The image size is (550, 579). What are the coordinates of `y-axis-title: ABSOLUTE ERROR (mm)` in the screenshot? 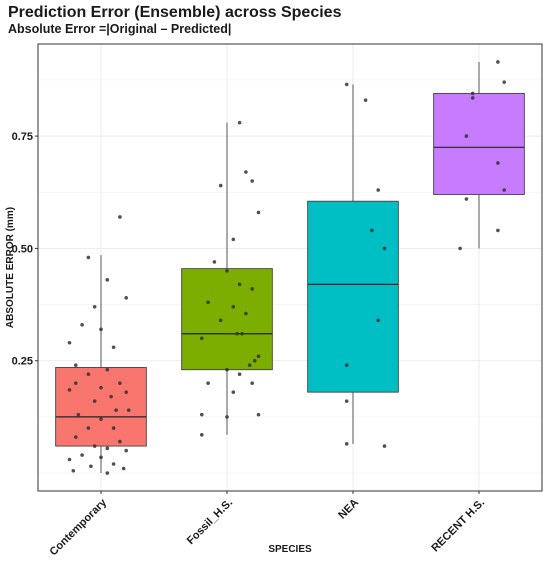 It's located at (10, 267).